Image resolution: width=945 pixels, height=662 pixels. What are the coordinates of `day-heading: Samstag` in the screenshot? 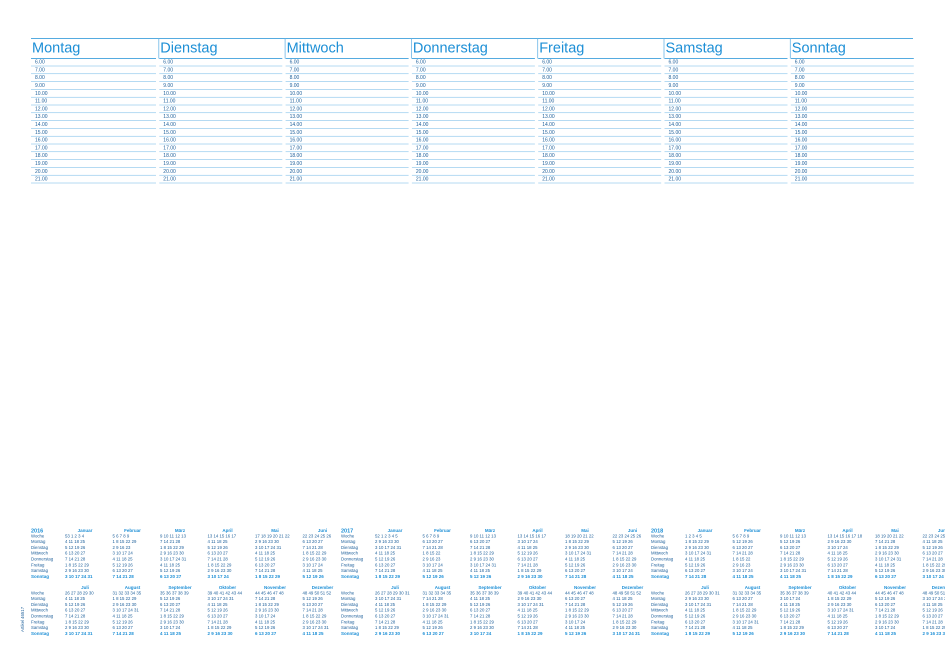 It's located at (694, 48).